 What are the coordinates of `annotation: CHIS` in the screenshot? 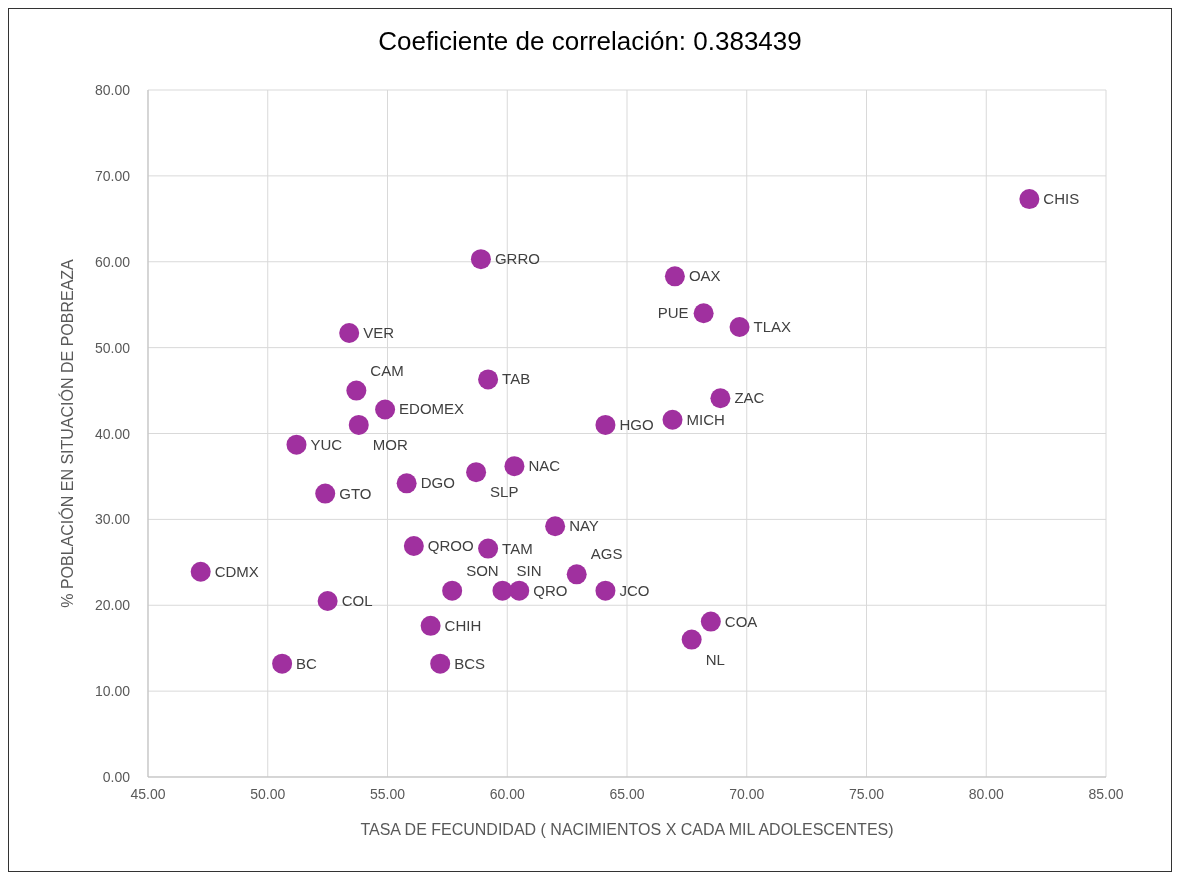 It's located at (1061, 199).